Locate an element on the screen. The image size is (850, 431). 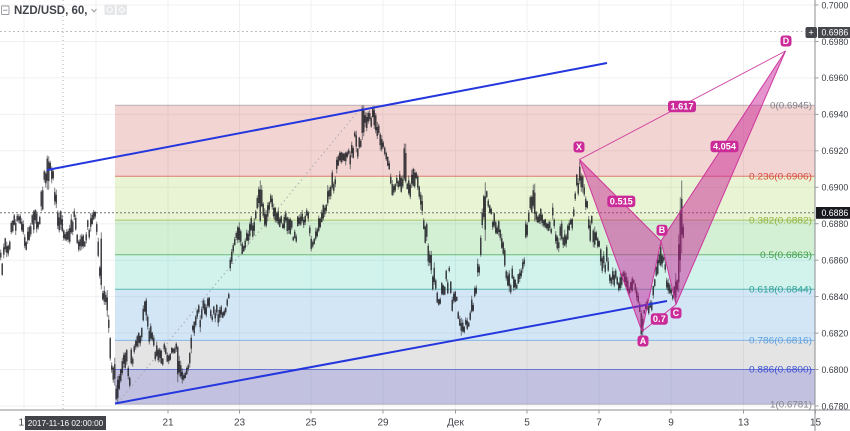
svg-text: 0.618(0.6844) is located at coordinates (780, 290).